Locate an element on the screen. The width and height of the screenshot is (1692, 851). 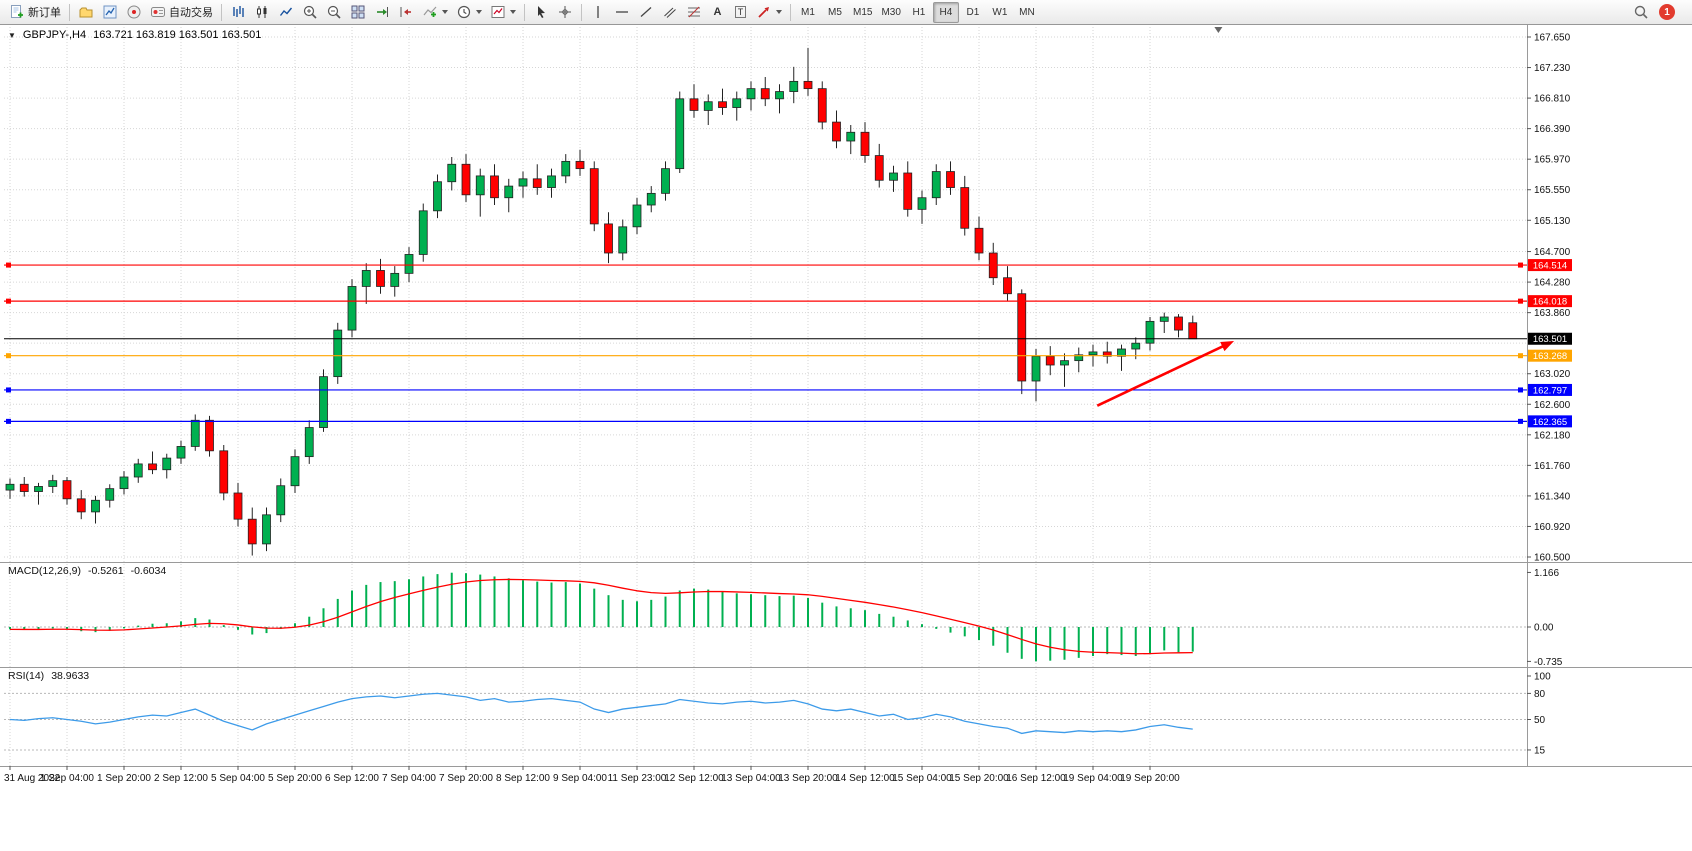
periods-button is located at coordinates (469, 12).